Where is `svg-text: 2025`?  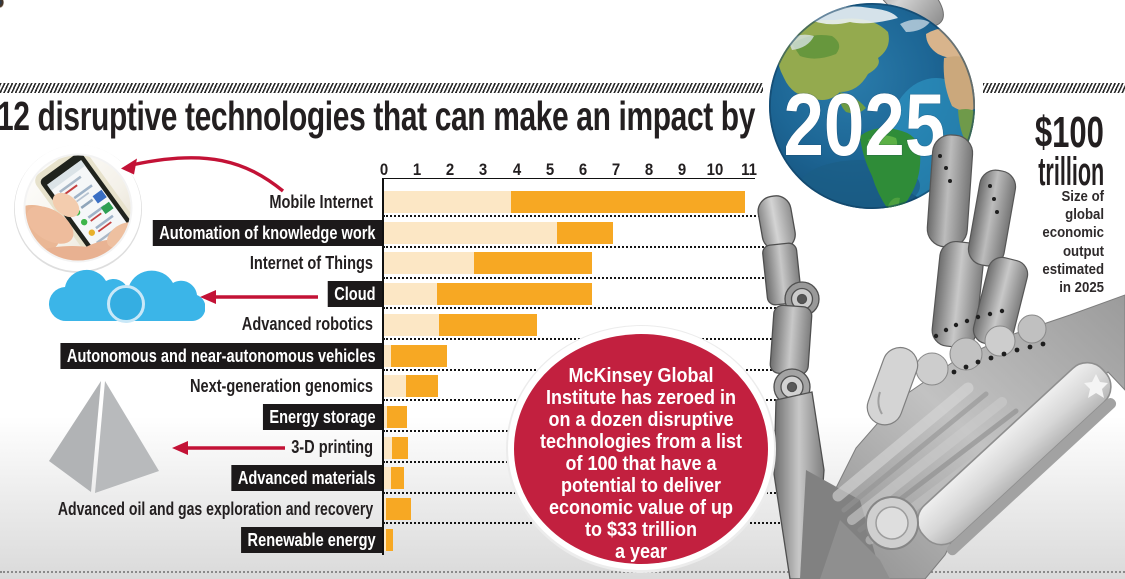 svg-text: 2025 is located at coordinates (865, 125).